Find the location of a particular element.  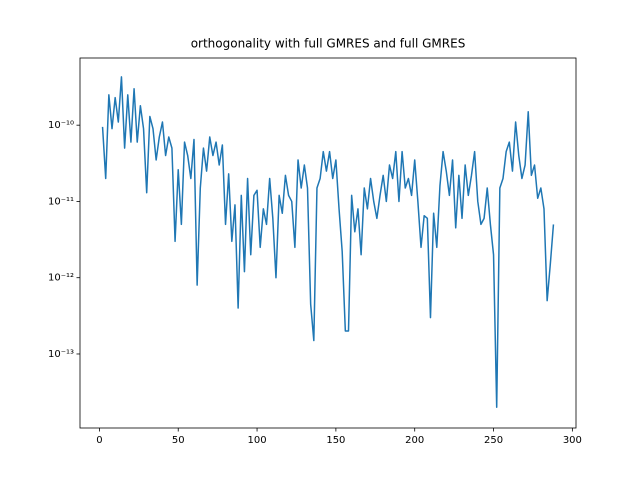

x-tick-label: 250 is located at coordinates (493, 440).